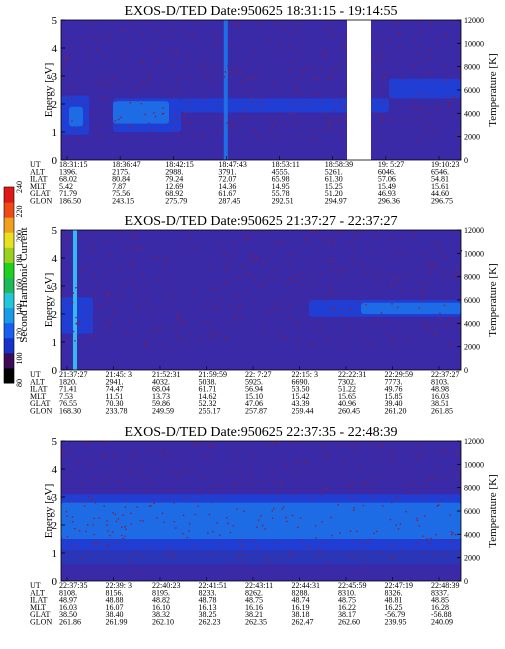  What do you see at coordinates (474, 230) in the screenshot?
I see `y2-tick-label: 12000` at bounding box center [474, 230].